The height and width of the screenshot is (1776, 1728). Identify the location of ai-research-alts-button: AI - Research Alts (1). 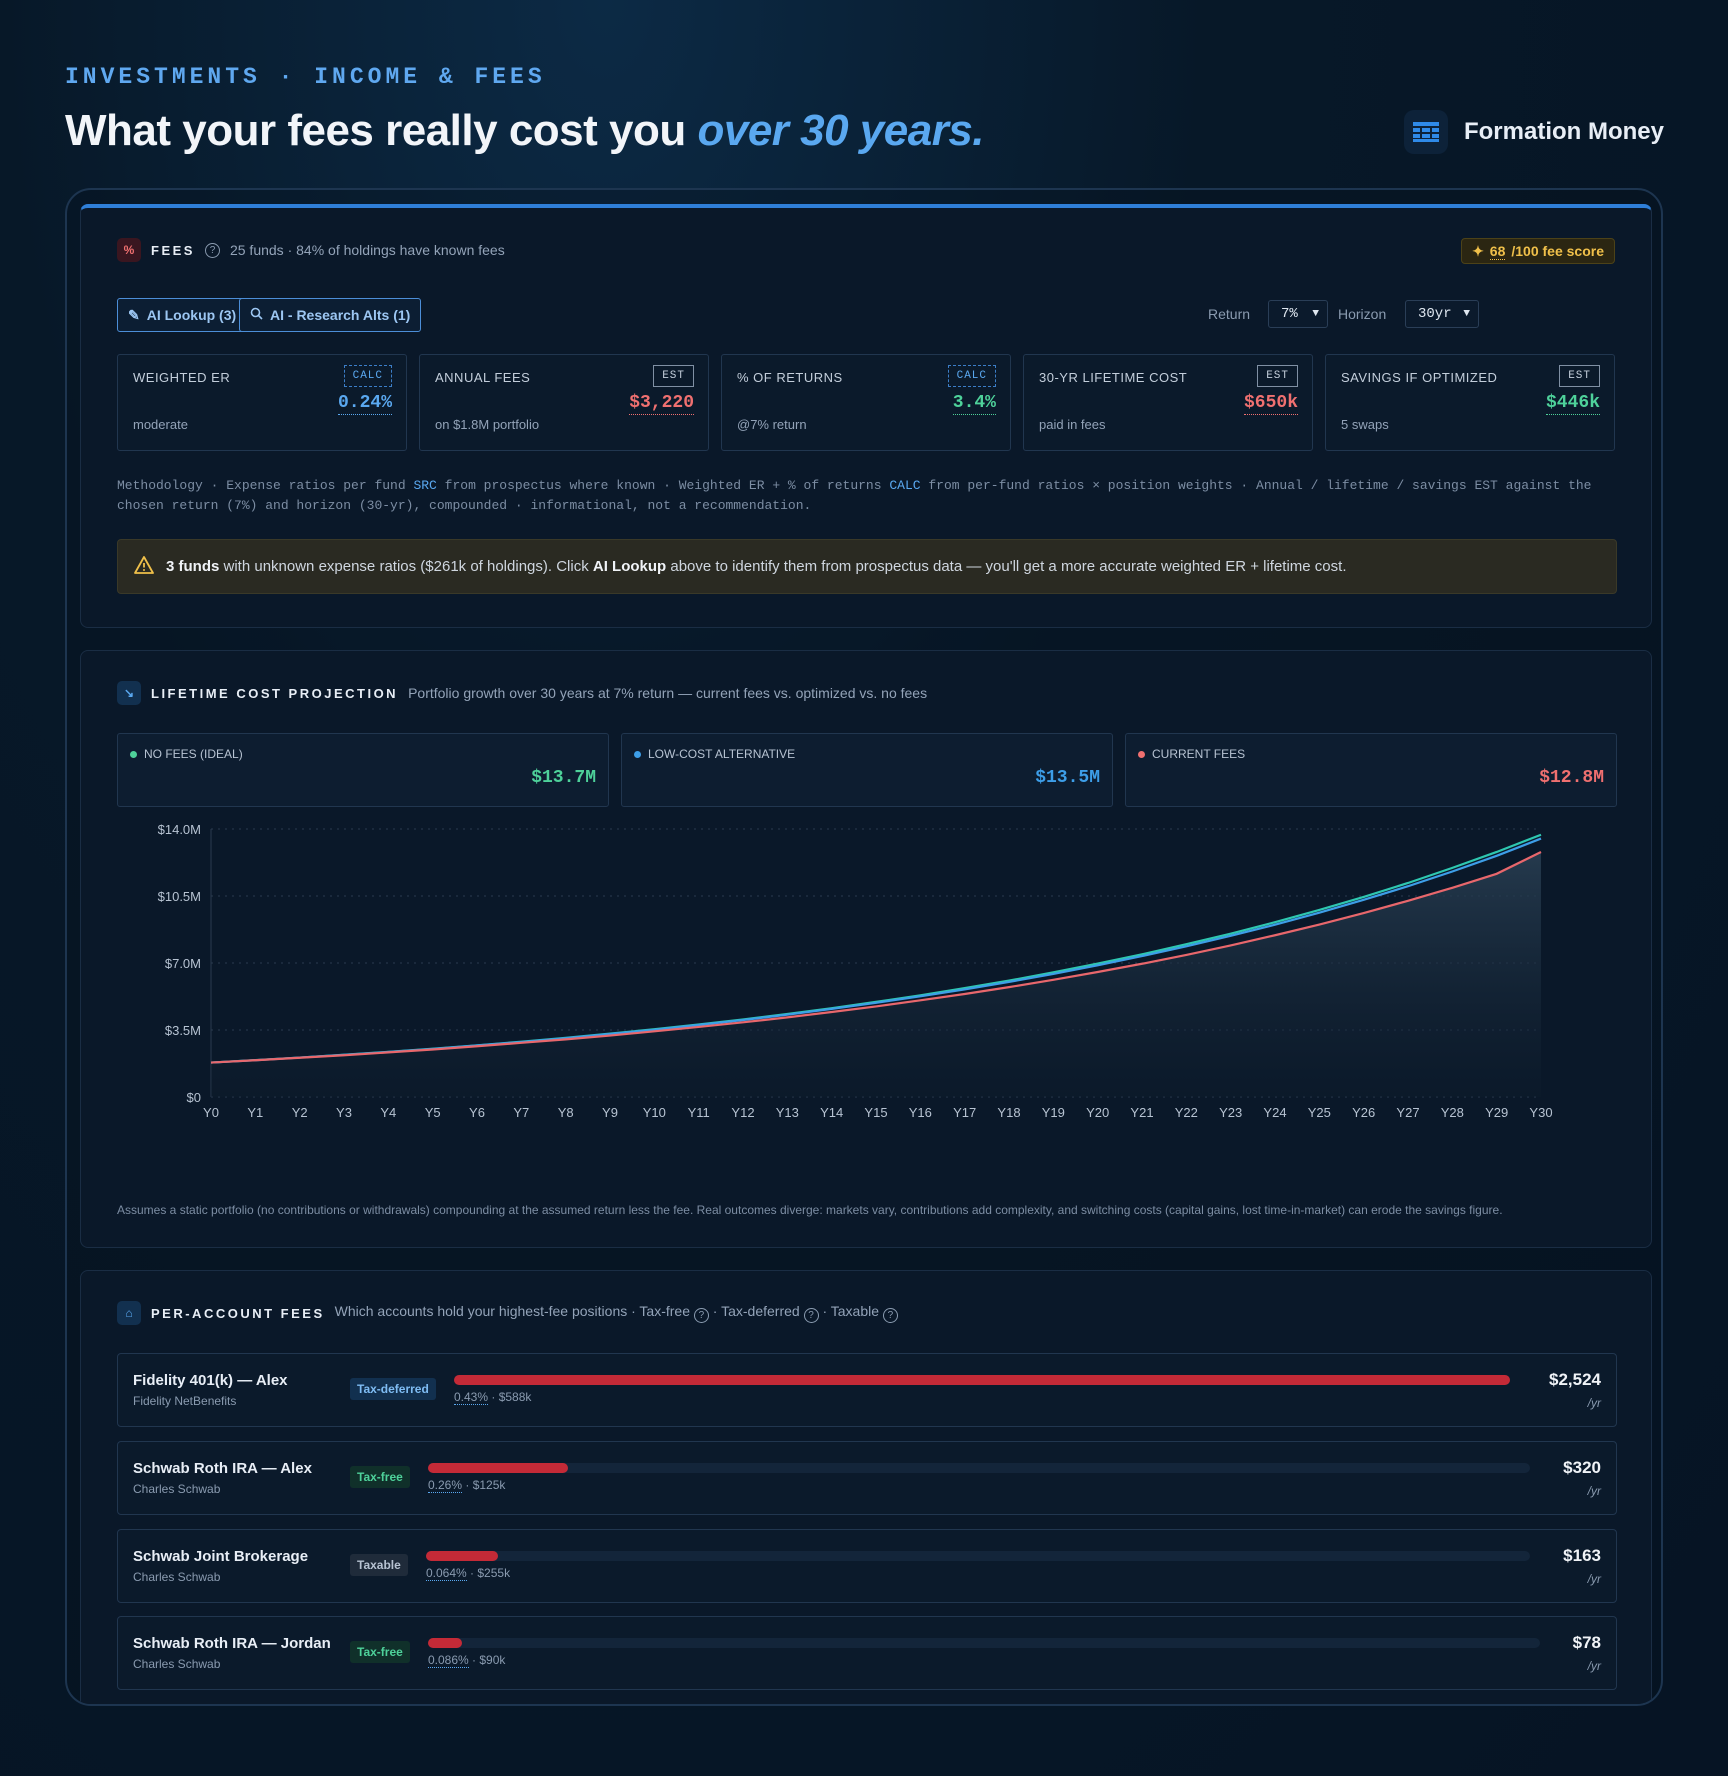
(330, 315).